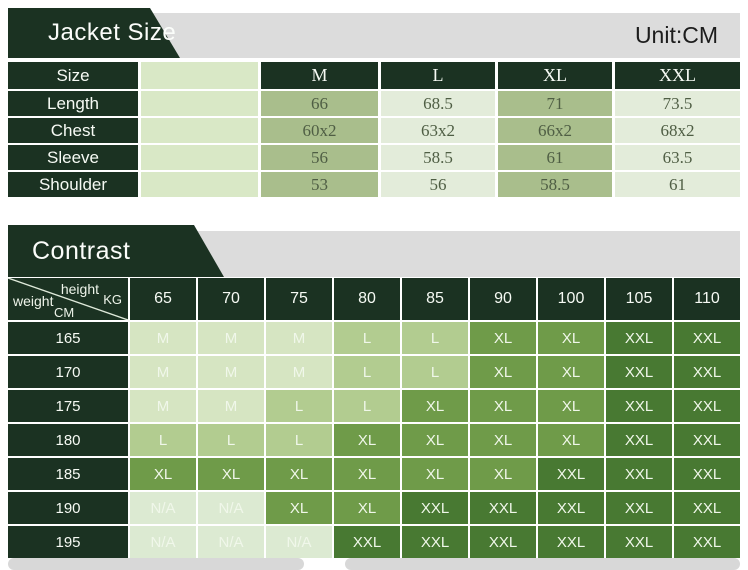 This screenshot has width=748, height=570. I want to click on weight-header-cell: 110, so click(707, 299).